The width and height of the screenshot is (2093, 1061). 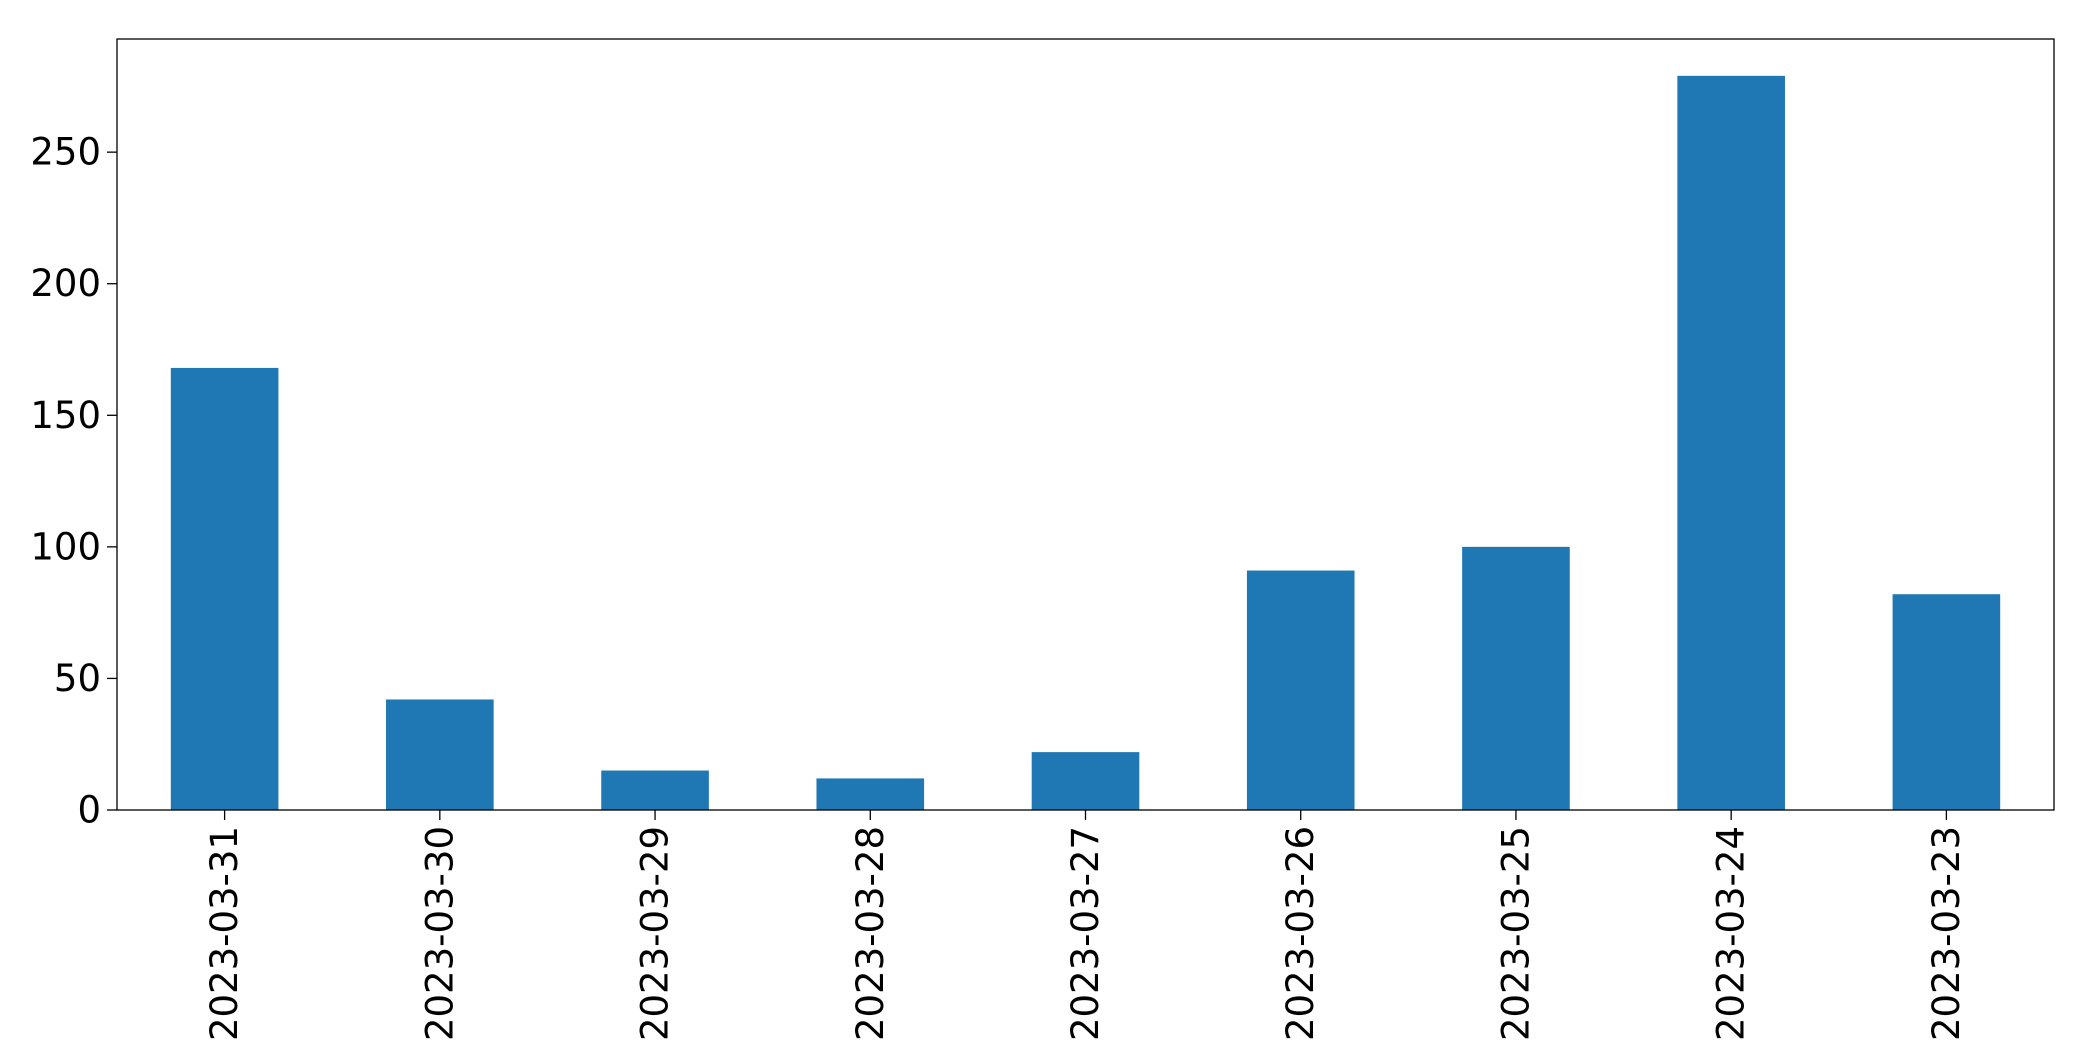 I want to click on x-tick-label: 2023-03-29, so click(x=655, y=933).